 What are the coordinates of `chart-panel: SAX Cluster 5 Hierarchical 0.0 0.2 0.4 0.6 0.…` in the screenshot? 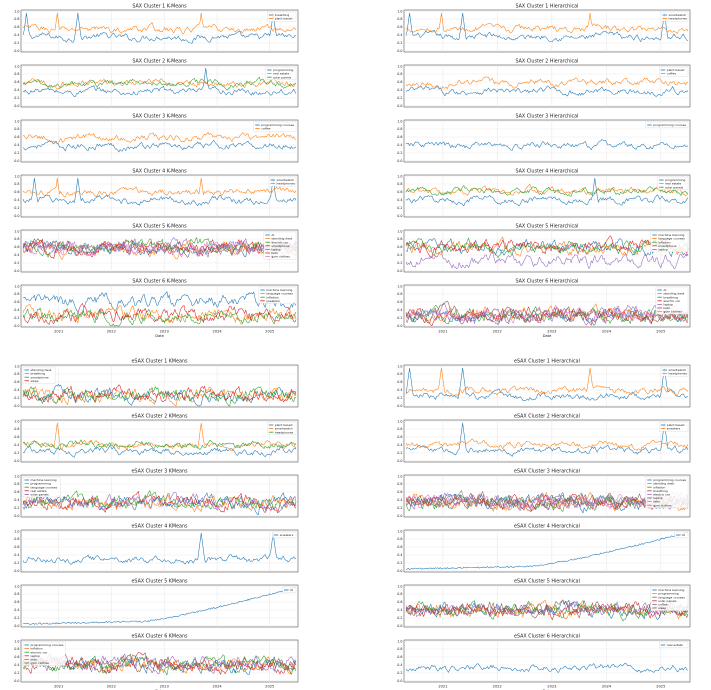 It's located at (544, 248).